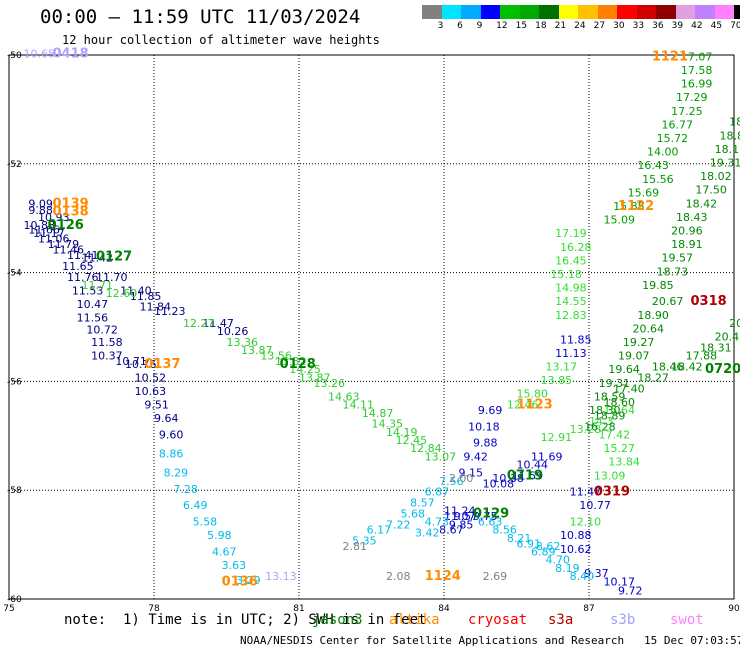 The image size is (740, 650). Describe the element at coordinates (709, 301) in the screenshot. I see `pass-id-label: 0318` at that location.